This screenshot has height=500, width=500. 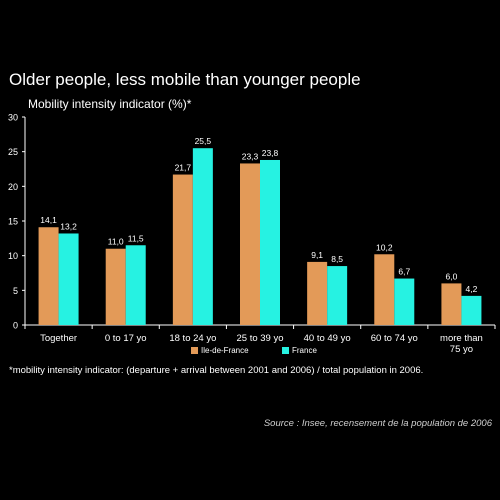 I want to click on x-tick-label: 25 to 39 yo, so click(x=259, y=338).